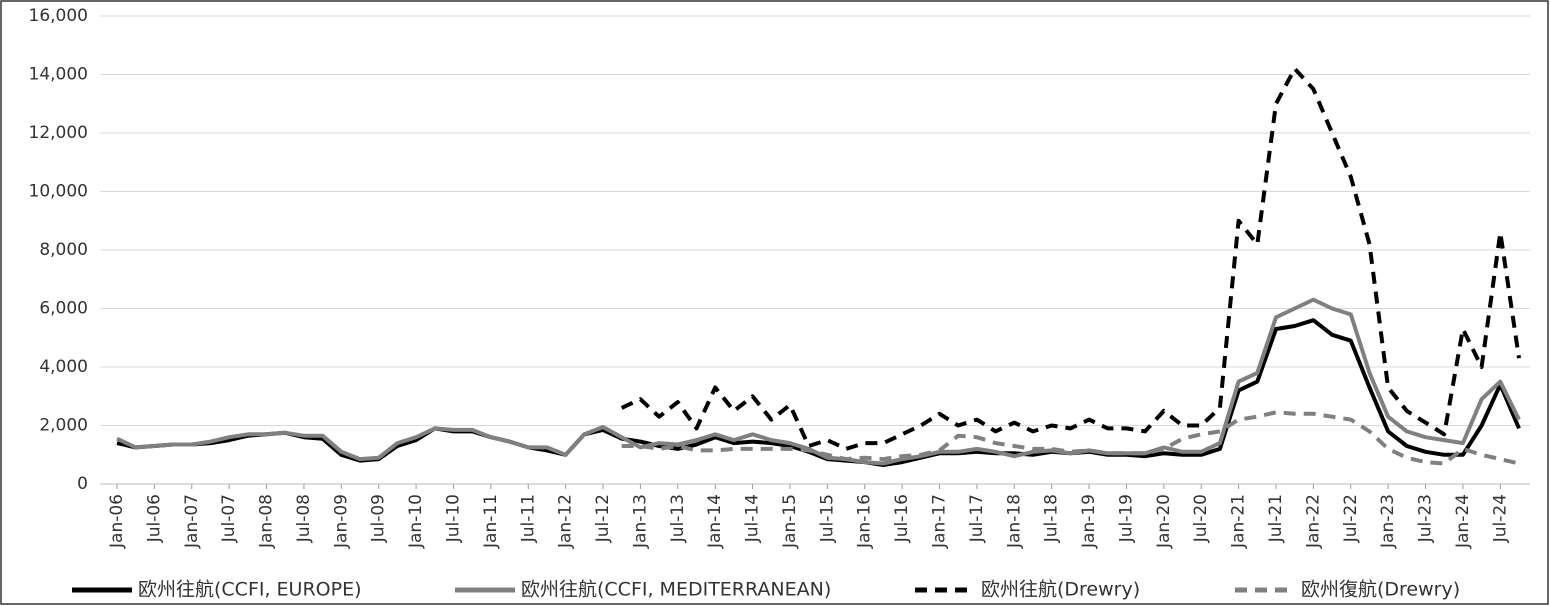 The height and width of the screenshot is (606, 1550). I want to click on x-tick-label: Jul-09, so click(379, 518).